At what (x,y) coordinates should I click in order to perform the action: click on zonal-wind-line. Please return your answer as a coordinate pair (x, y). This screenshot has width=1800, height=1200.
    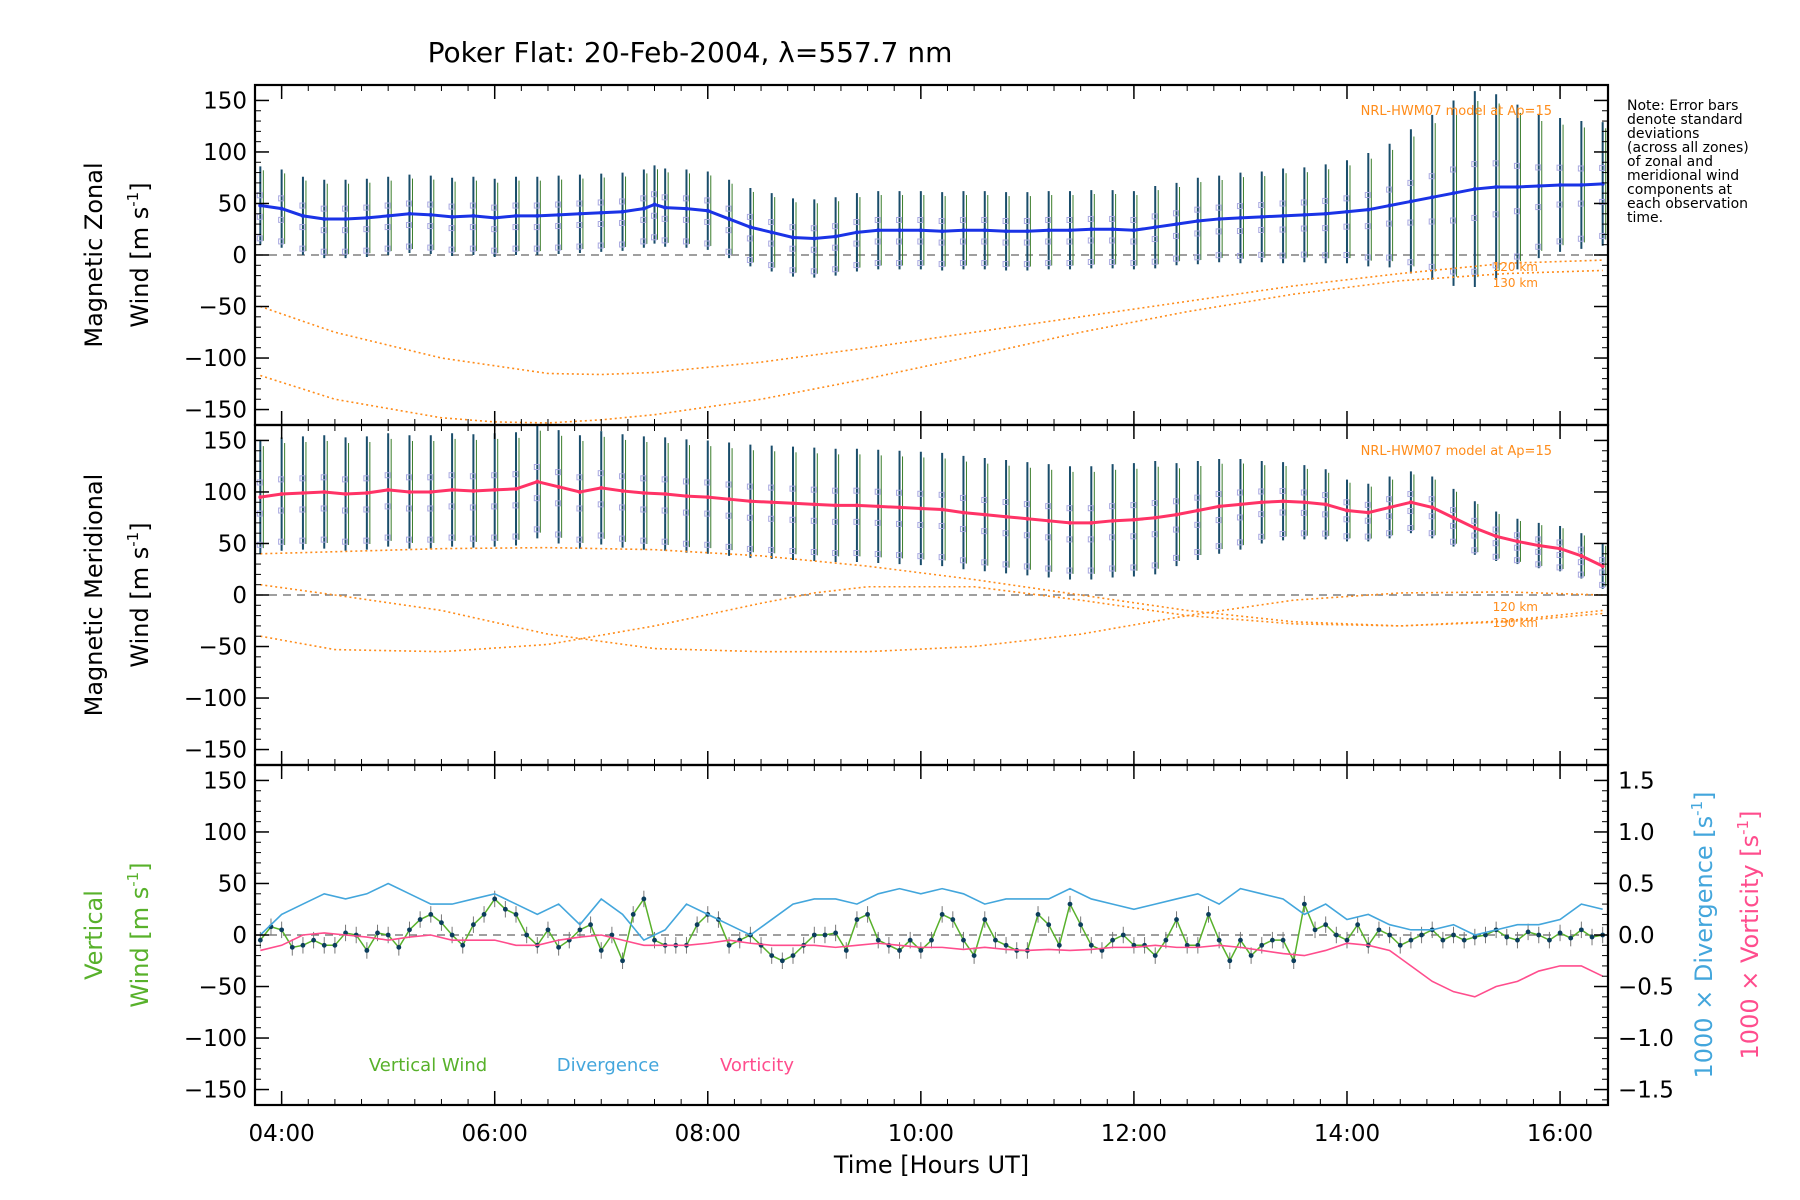
    Looking at the image, I should click on (931, 211).